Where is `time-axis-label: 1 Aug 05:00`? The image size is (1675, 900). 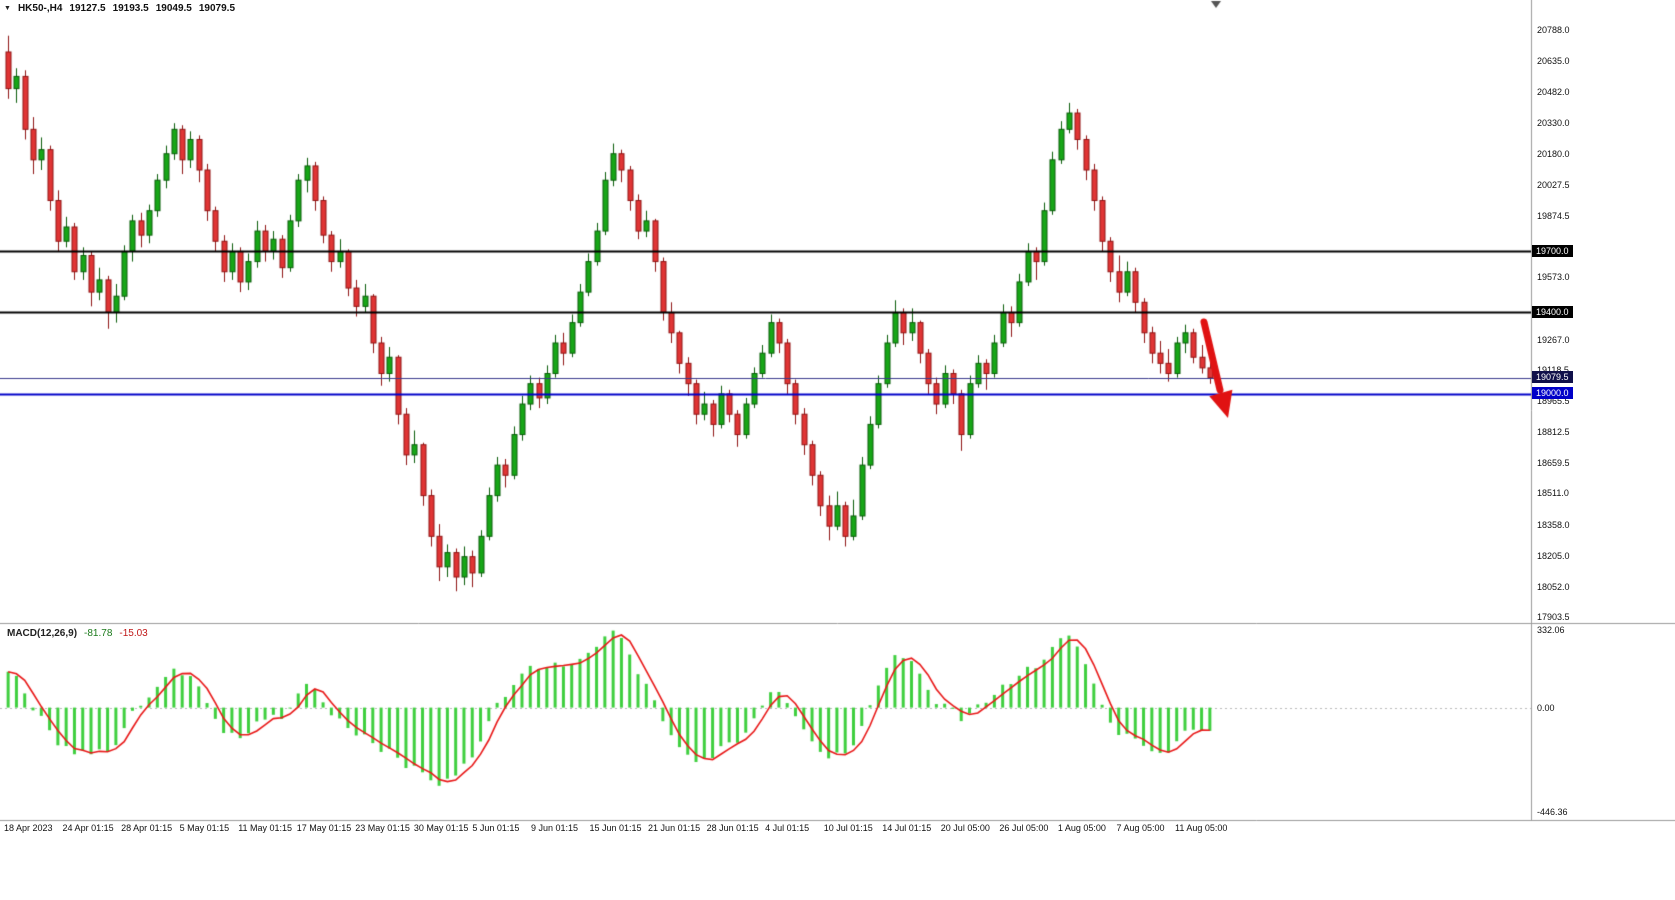
time-axis-label: 1 Aug 05:00 is located at coordinates (1081, 828).